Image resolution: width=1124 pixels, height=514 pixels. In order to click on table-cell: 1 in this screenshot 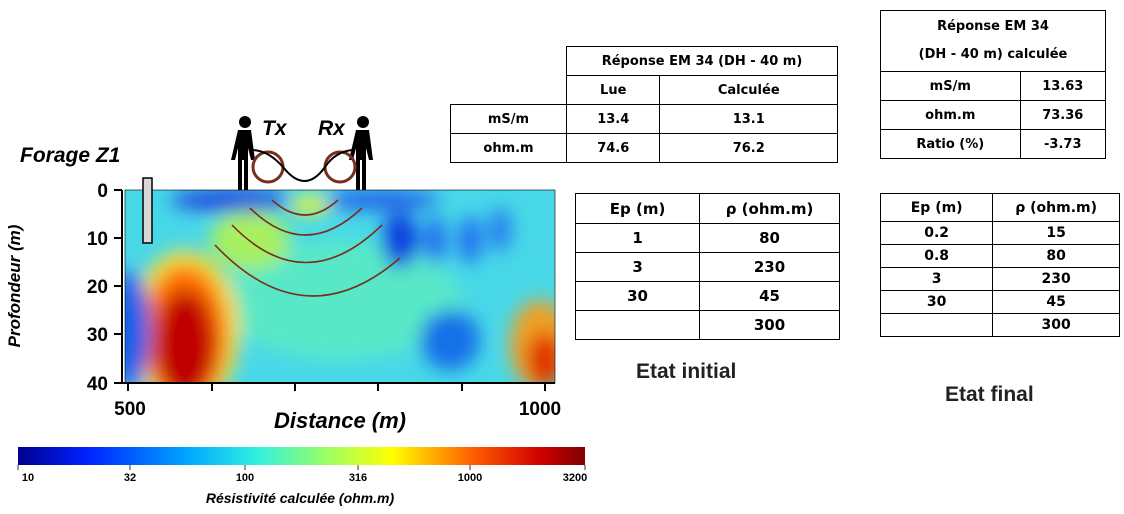, I will do `click(637, 238)`.